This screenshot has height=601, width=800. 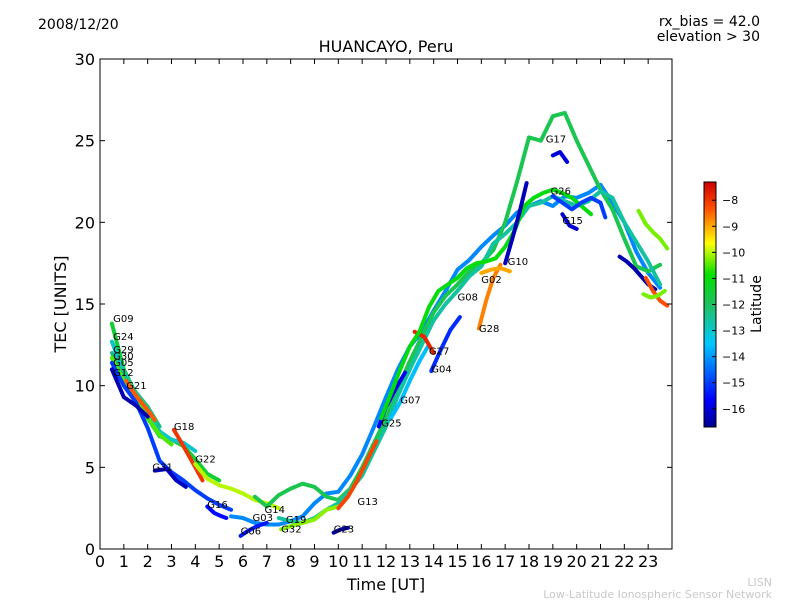 What do you see at coordinates (561, 192) in the screenshot?
I see `series-label-g26: G26` at bounding box center [561, 192].